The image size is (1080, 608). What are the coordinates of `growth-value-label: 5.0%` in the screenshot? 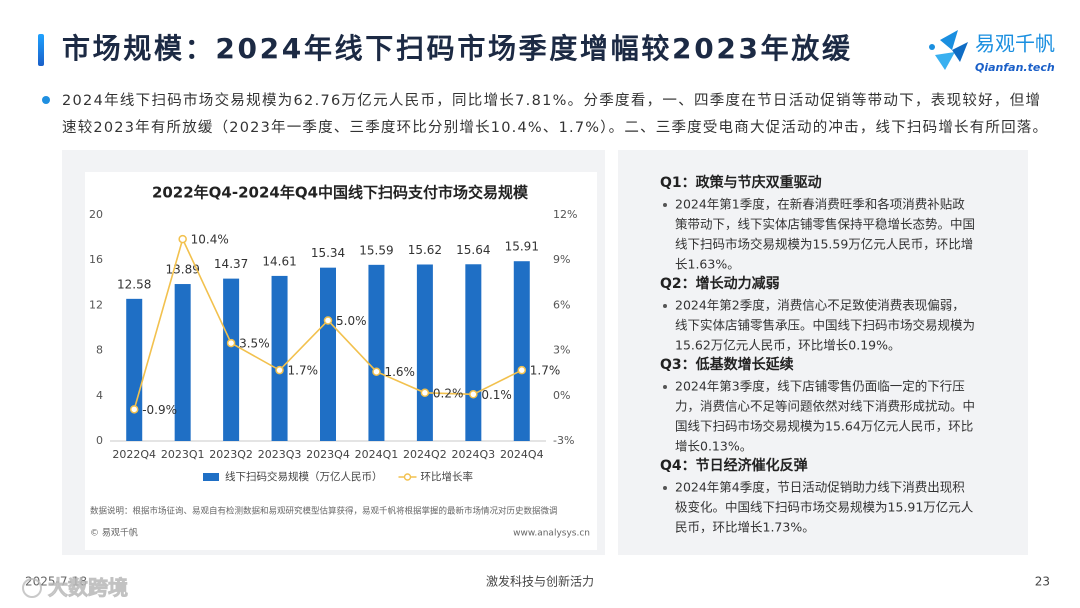 It's located at (351, 321).